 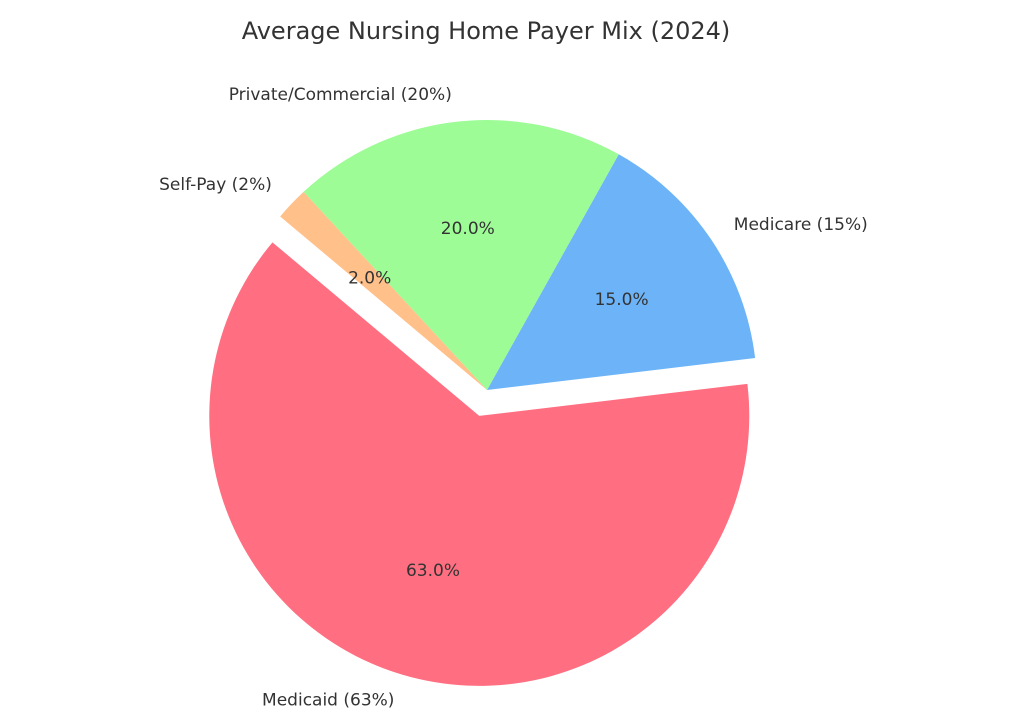 What do you see at coordinates (328, 700) in the screenshot?
I see `slice-label: Medicaid (63%)` at bounding box center [328, 700].